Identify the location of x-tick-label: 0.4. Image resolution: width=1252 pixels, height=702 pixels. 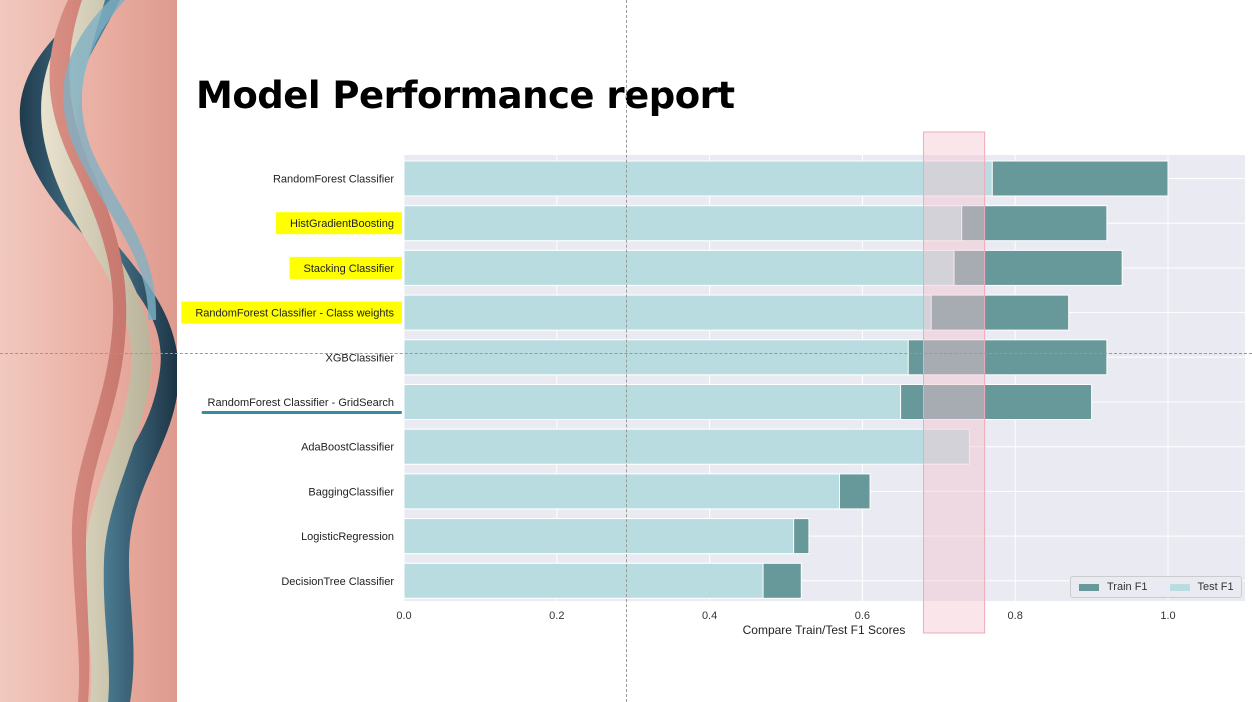
(709, 616).